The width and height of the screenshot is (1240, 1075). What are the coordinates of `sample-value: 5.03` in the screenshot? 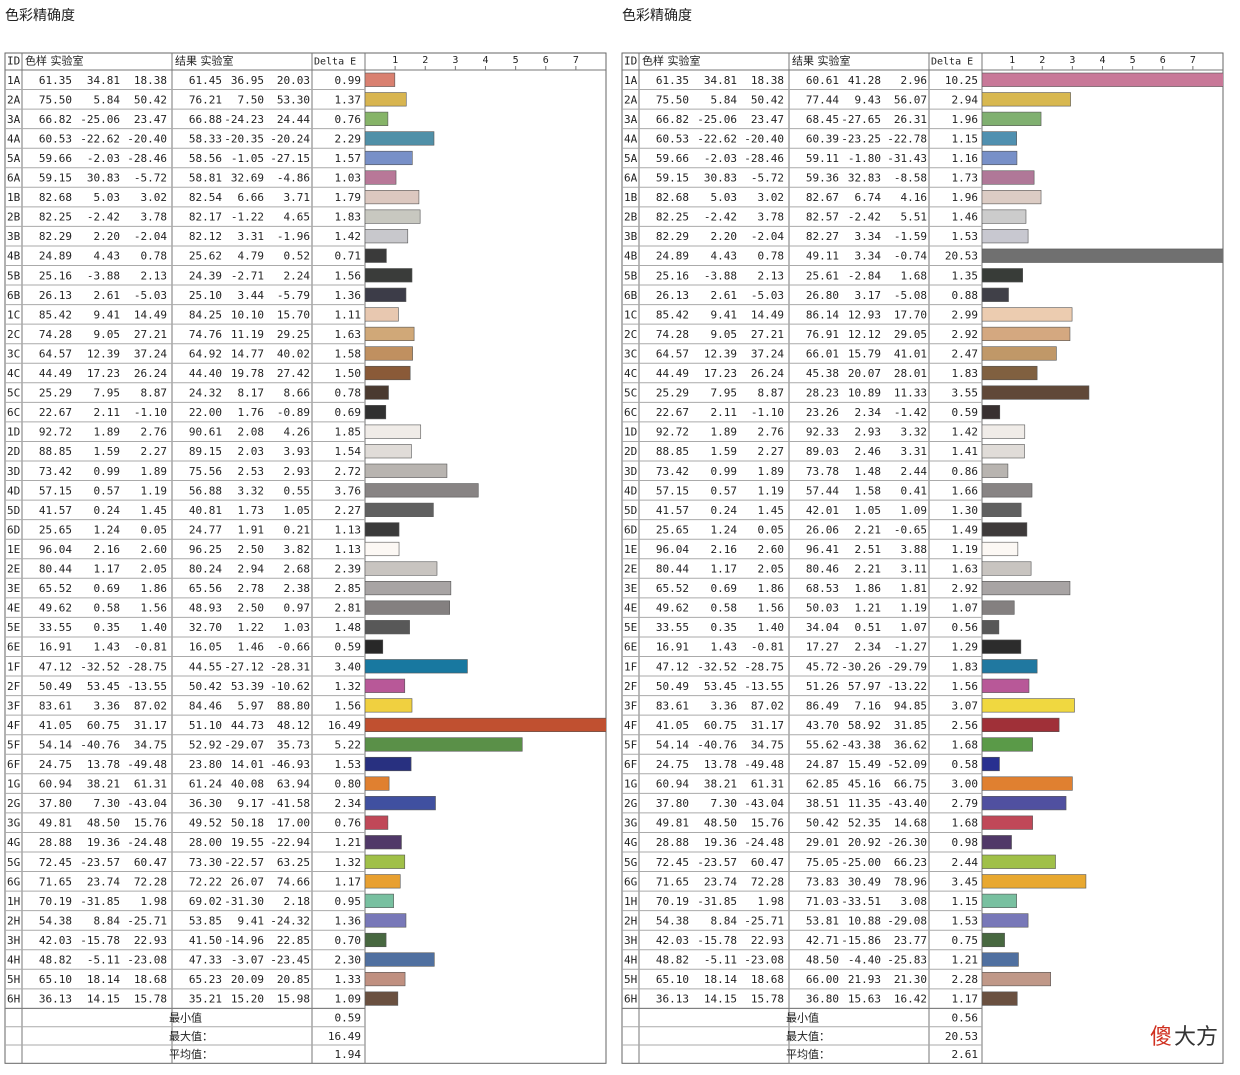 It's located at (724, 197).